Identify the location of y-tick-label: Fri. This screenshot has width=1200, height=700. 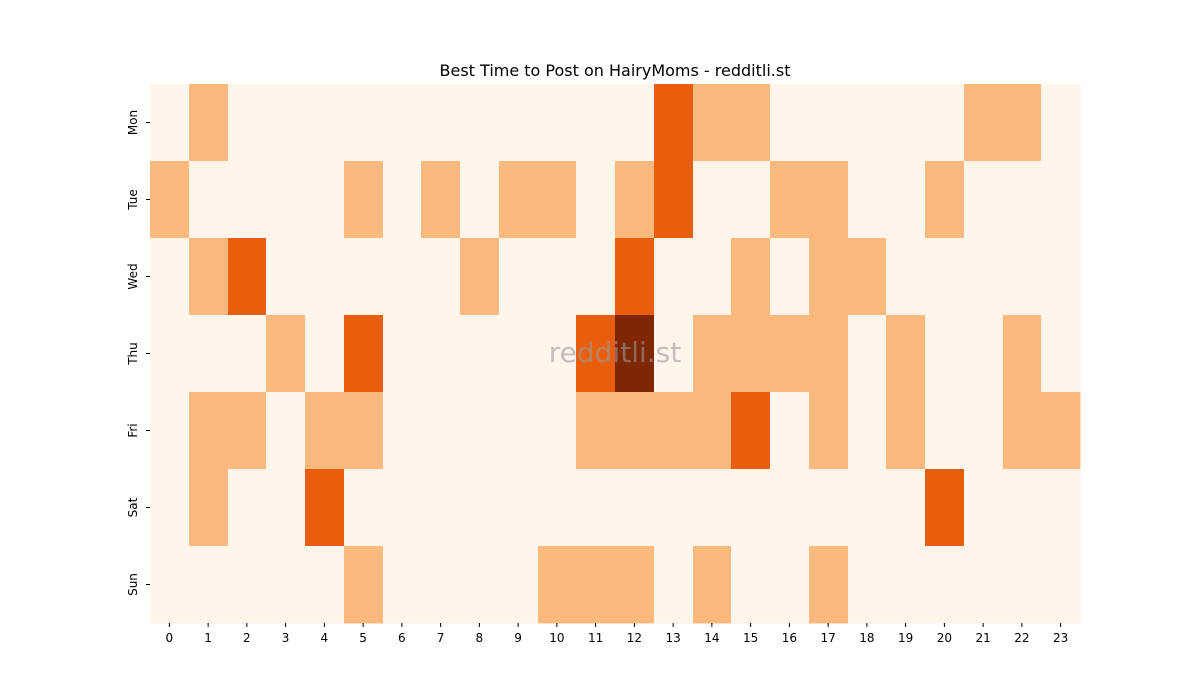
(133, 430).